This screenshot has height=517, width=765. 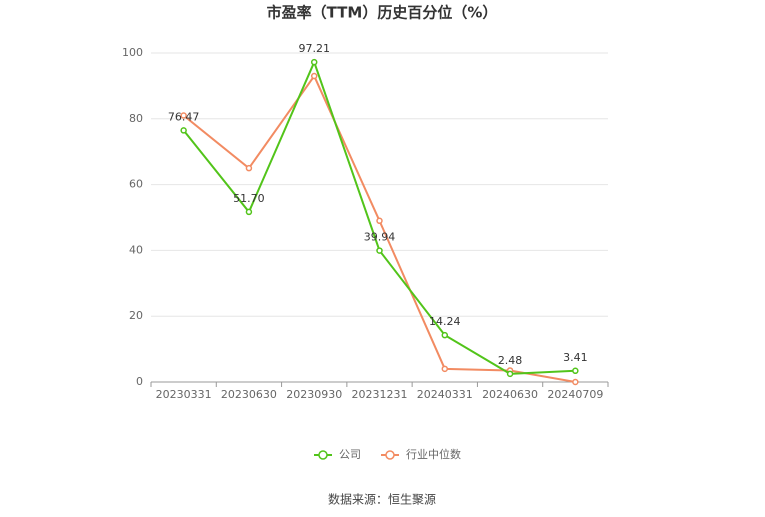 What do you see at coordinates (575, 357) in the screenshot?
I see `data-label: 3.41` at bounding box center [575, 357].